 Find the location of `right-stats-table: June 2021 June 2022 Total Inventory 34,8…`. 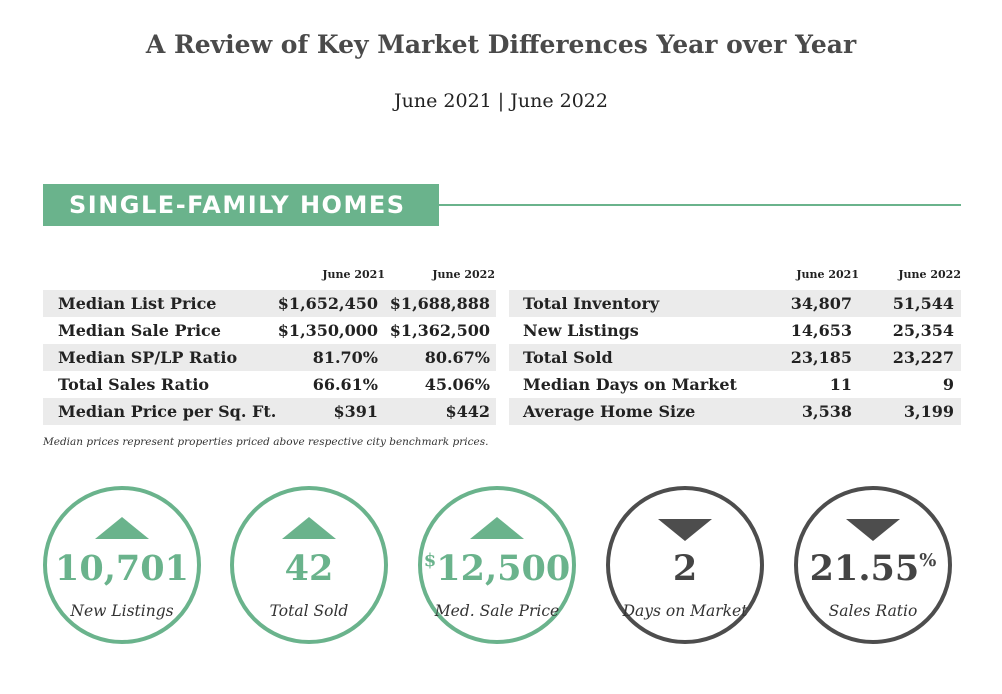

right-stats-table: June 2021 June 2022 Total Inventory 34,8… is located at coordinates (735, 344).